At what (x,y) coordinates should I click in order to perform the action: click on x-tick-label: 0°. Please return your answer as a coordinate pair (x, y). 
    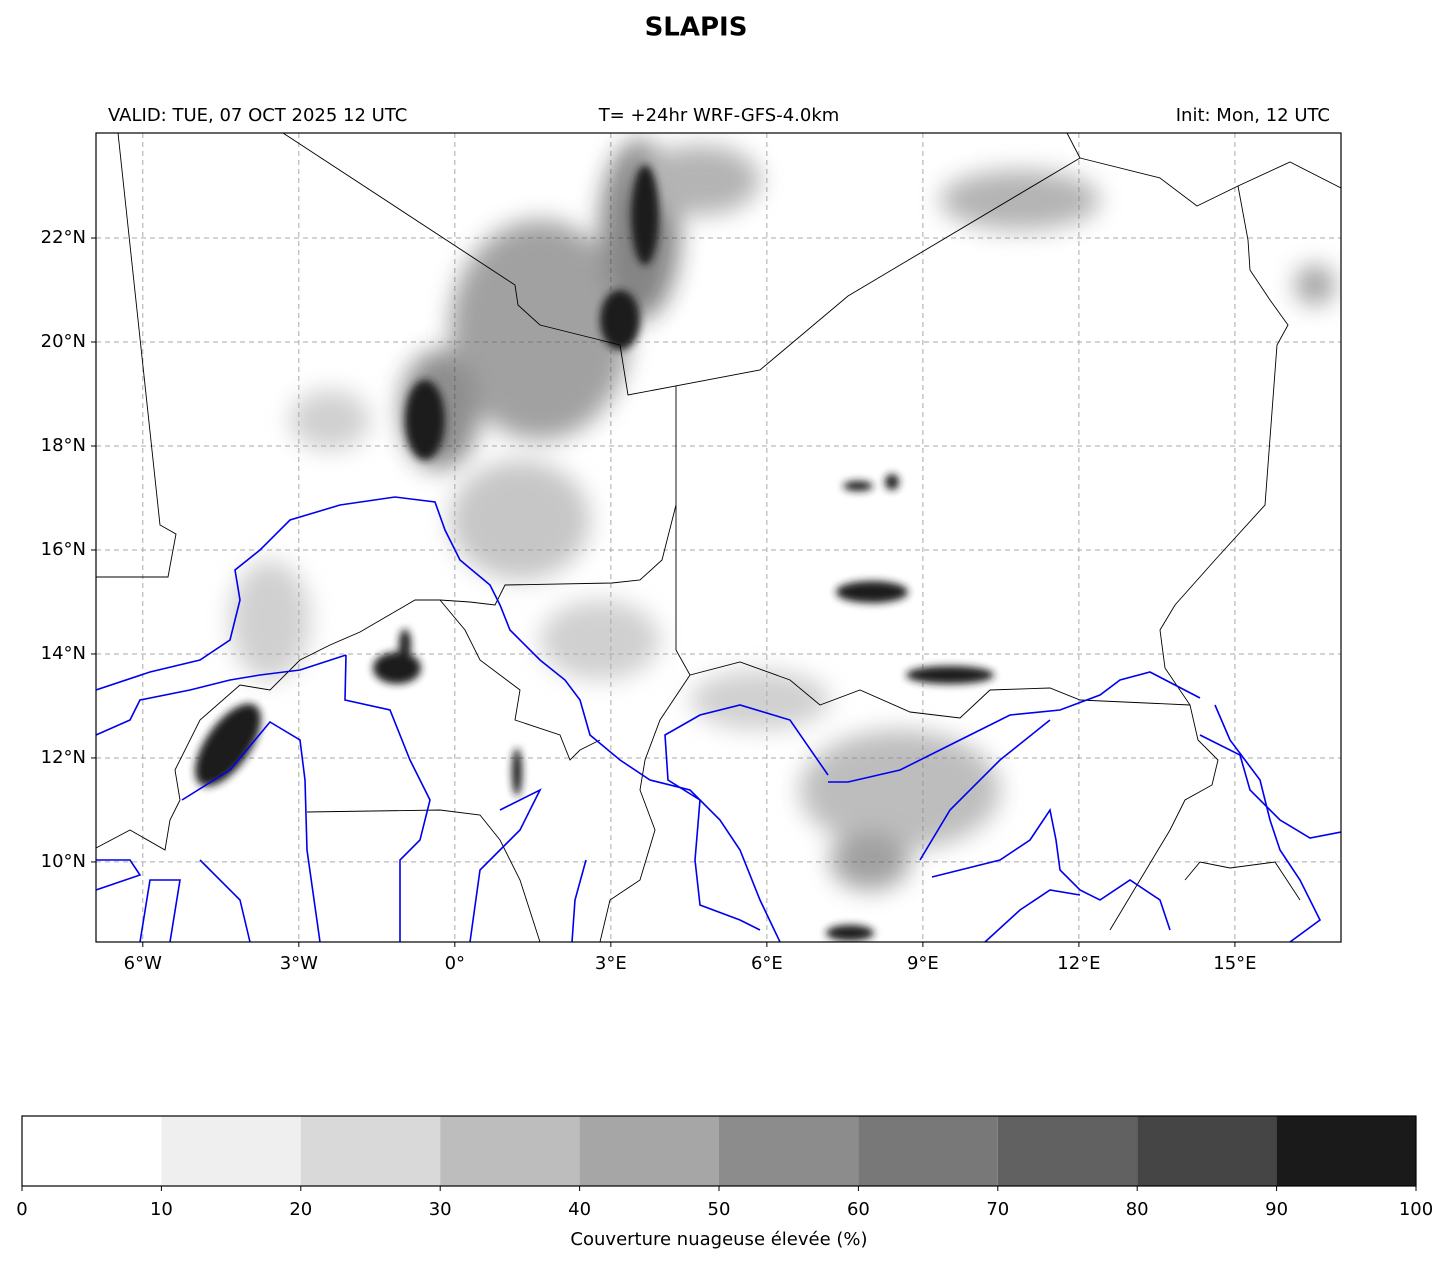
    Looking at the image, I should click on (455, 963).